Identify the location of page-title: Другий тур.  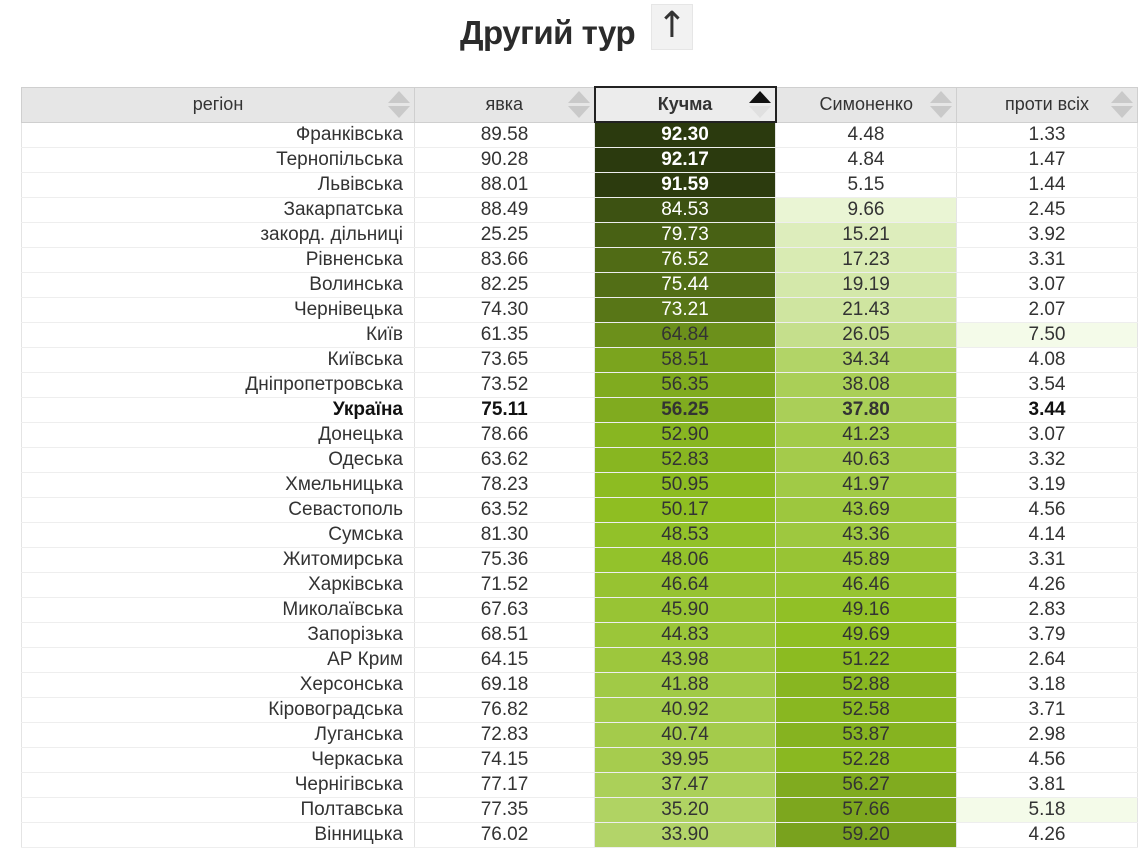
(548, 32).